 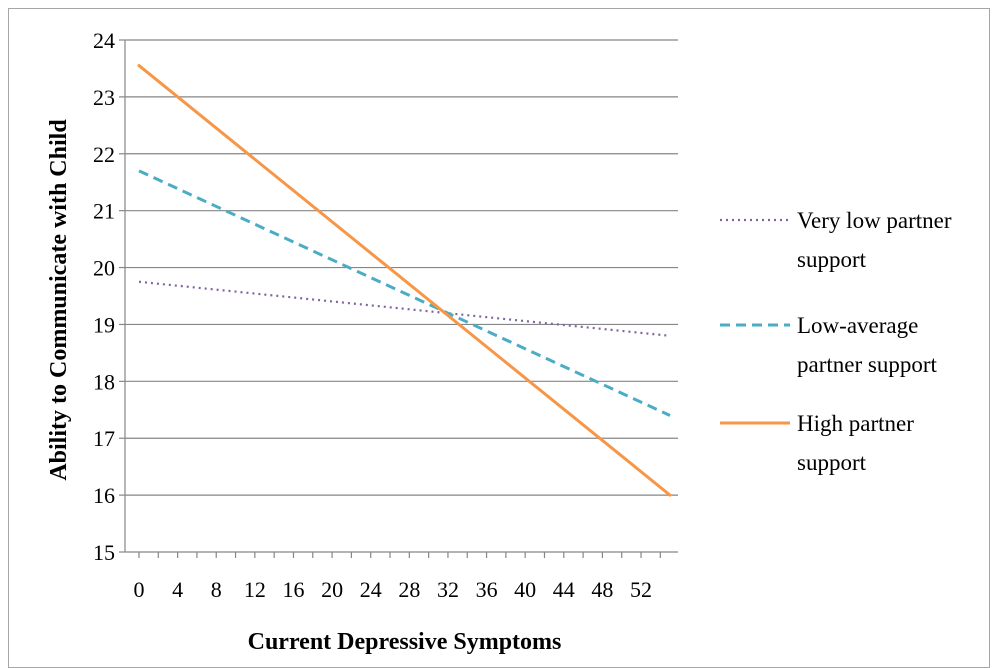 I want to click on y-tick-label: 19, so click(x=104, y=324).